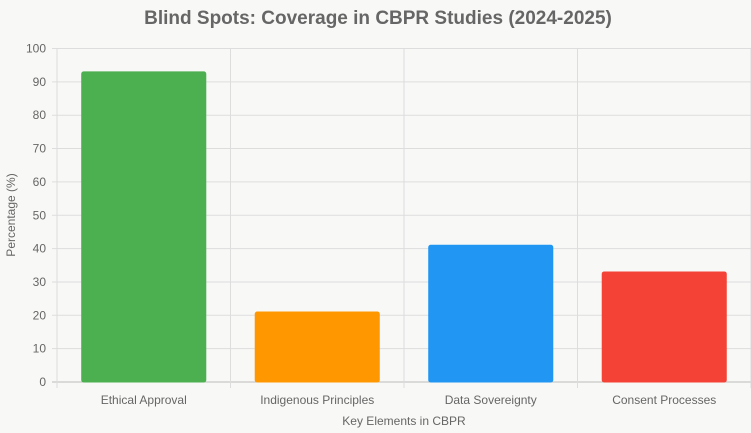 This screenshot has height=433, width=751. Describe the element at coordinates (664, 400) in the screenshot. I see `x-tick-label: Consent Processes` at that location.